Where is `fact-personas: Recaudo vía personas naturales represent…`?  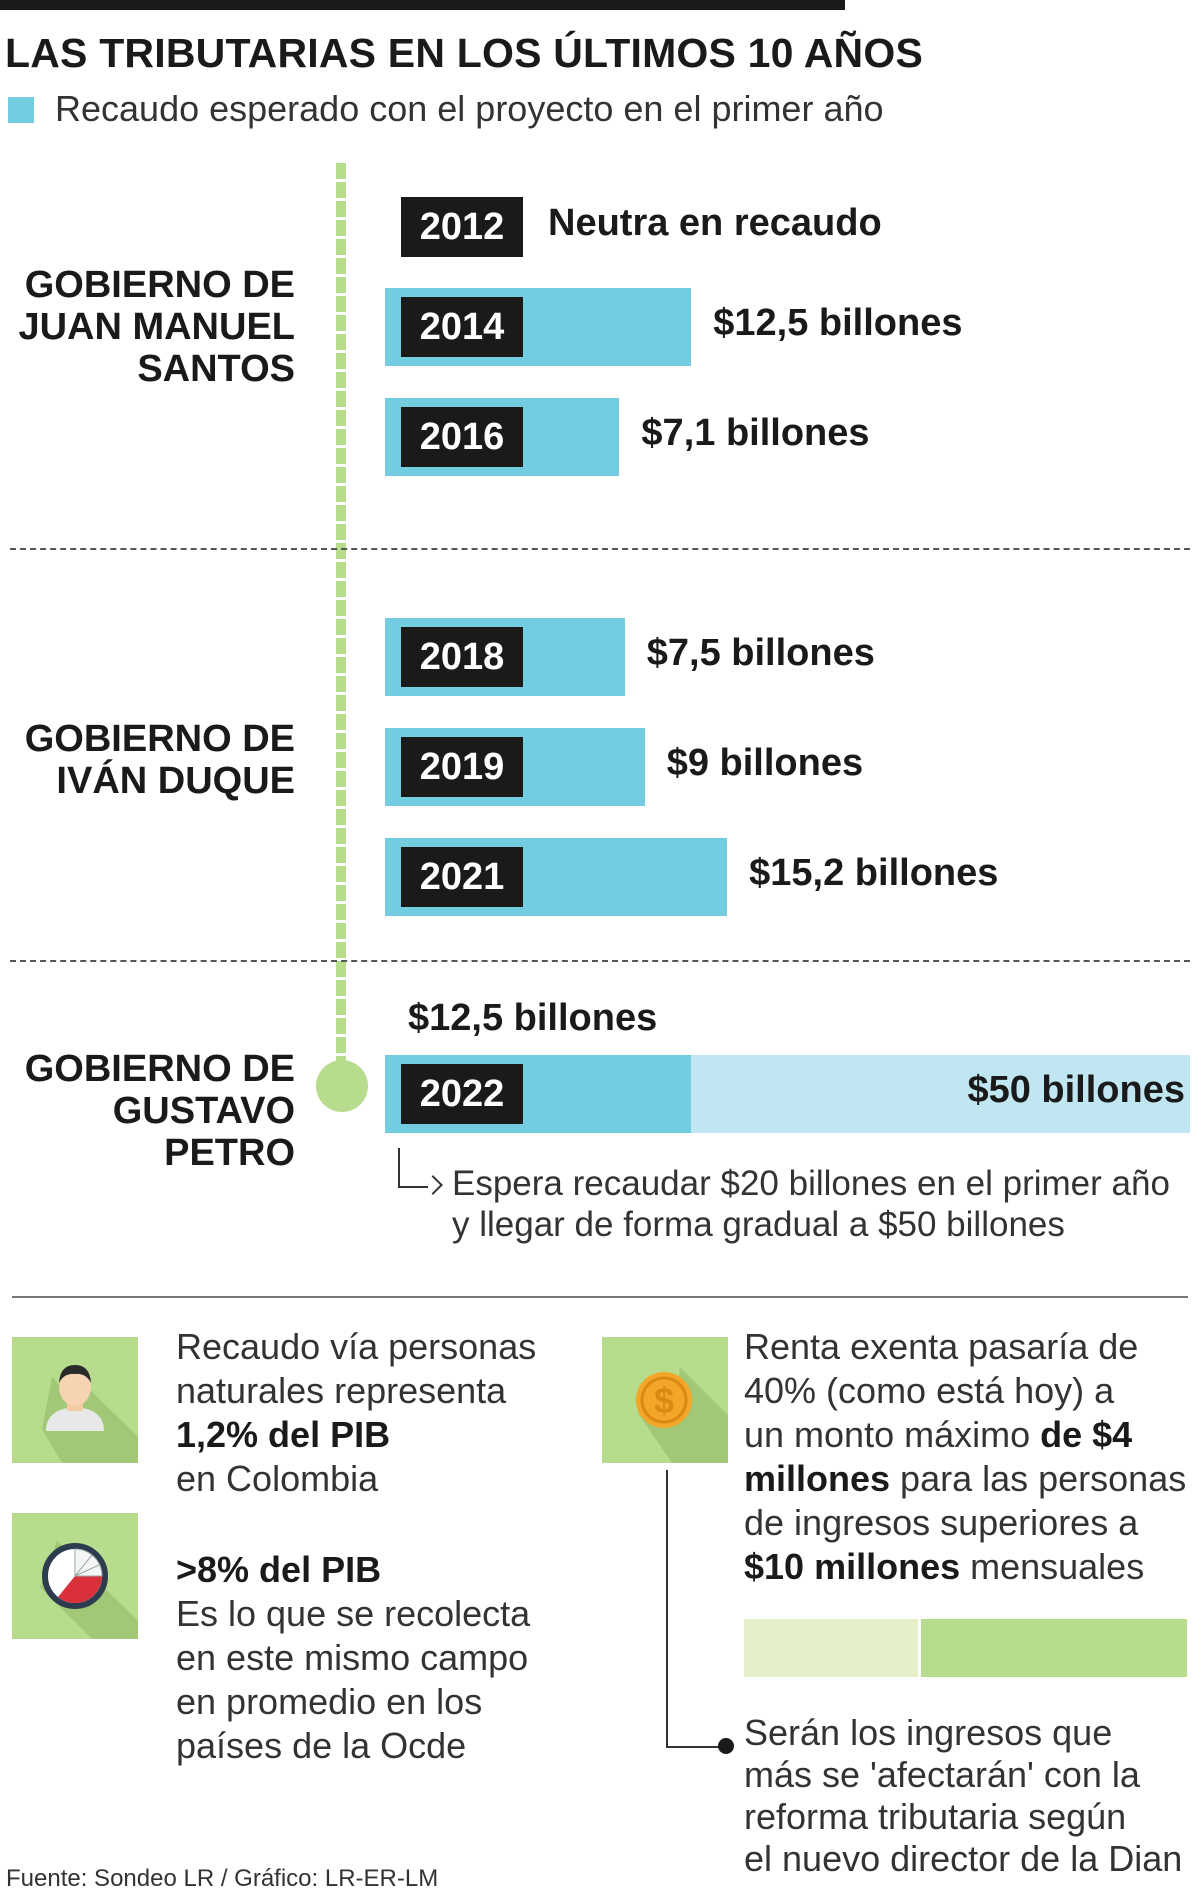
fact-personas: Recaudo vía personas naturales represent… is located at coordinates (356, 1413).